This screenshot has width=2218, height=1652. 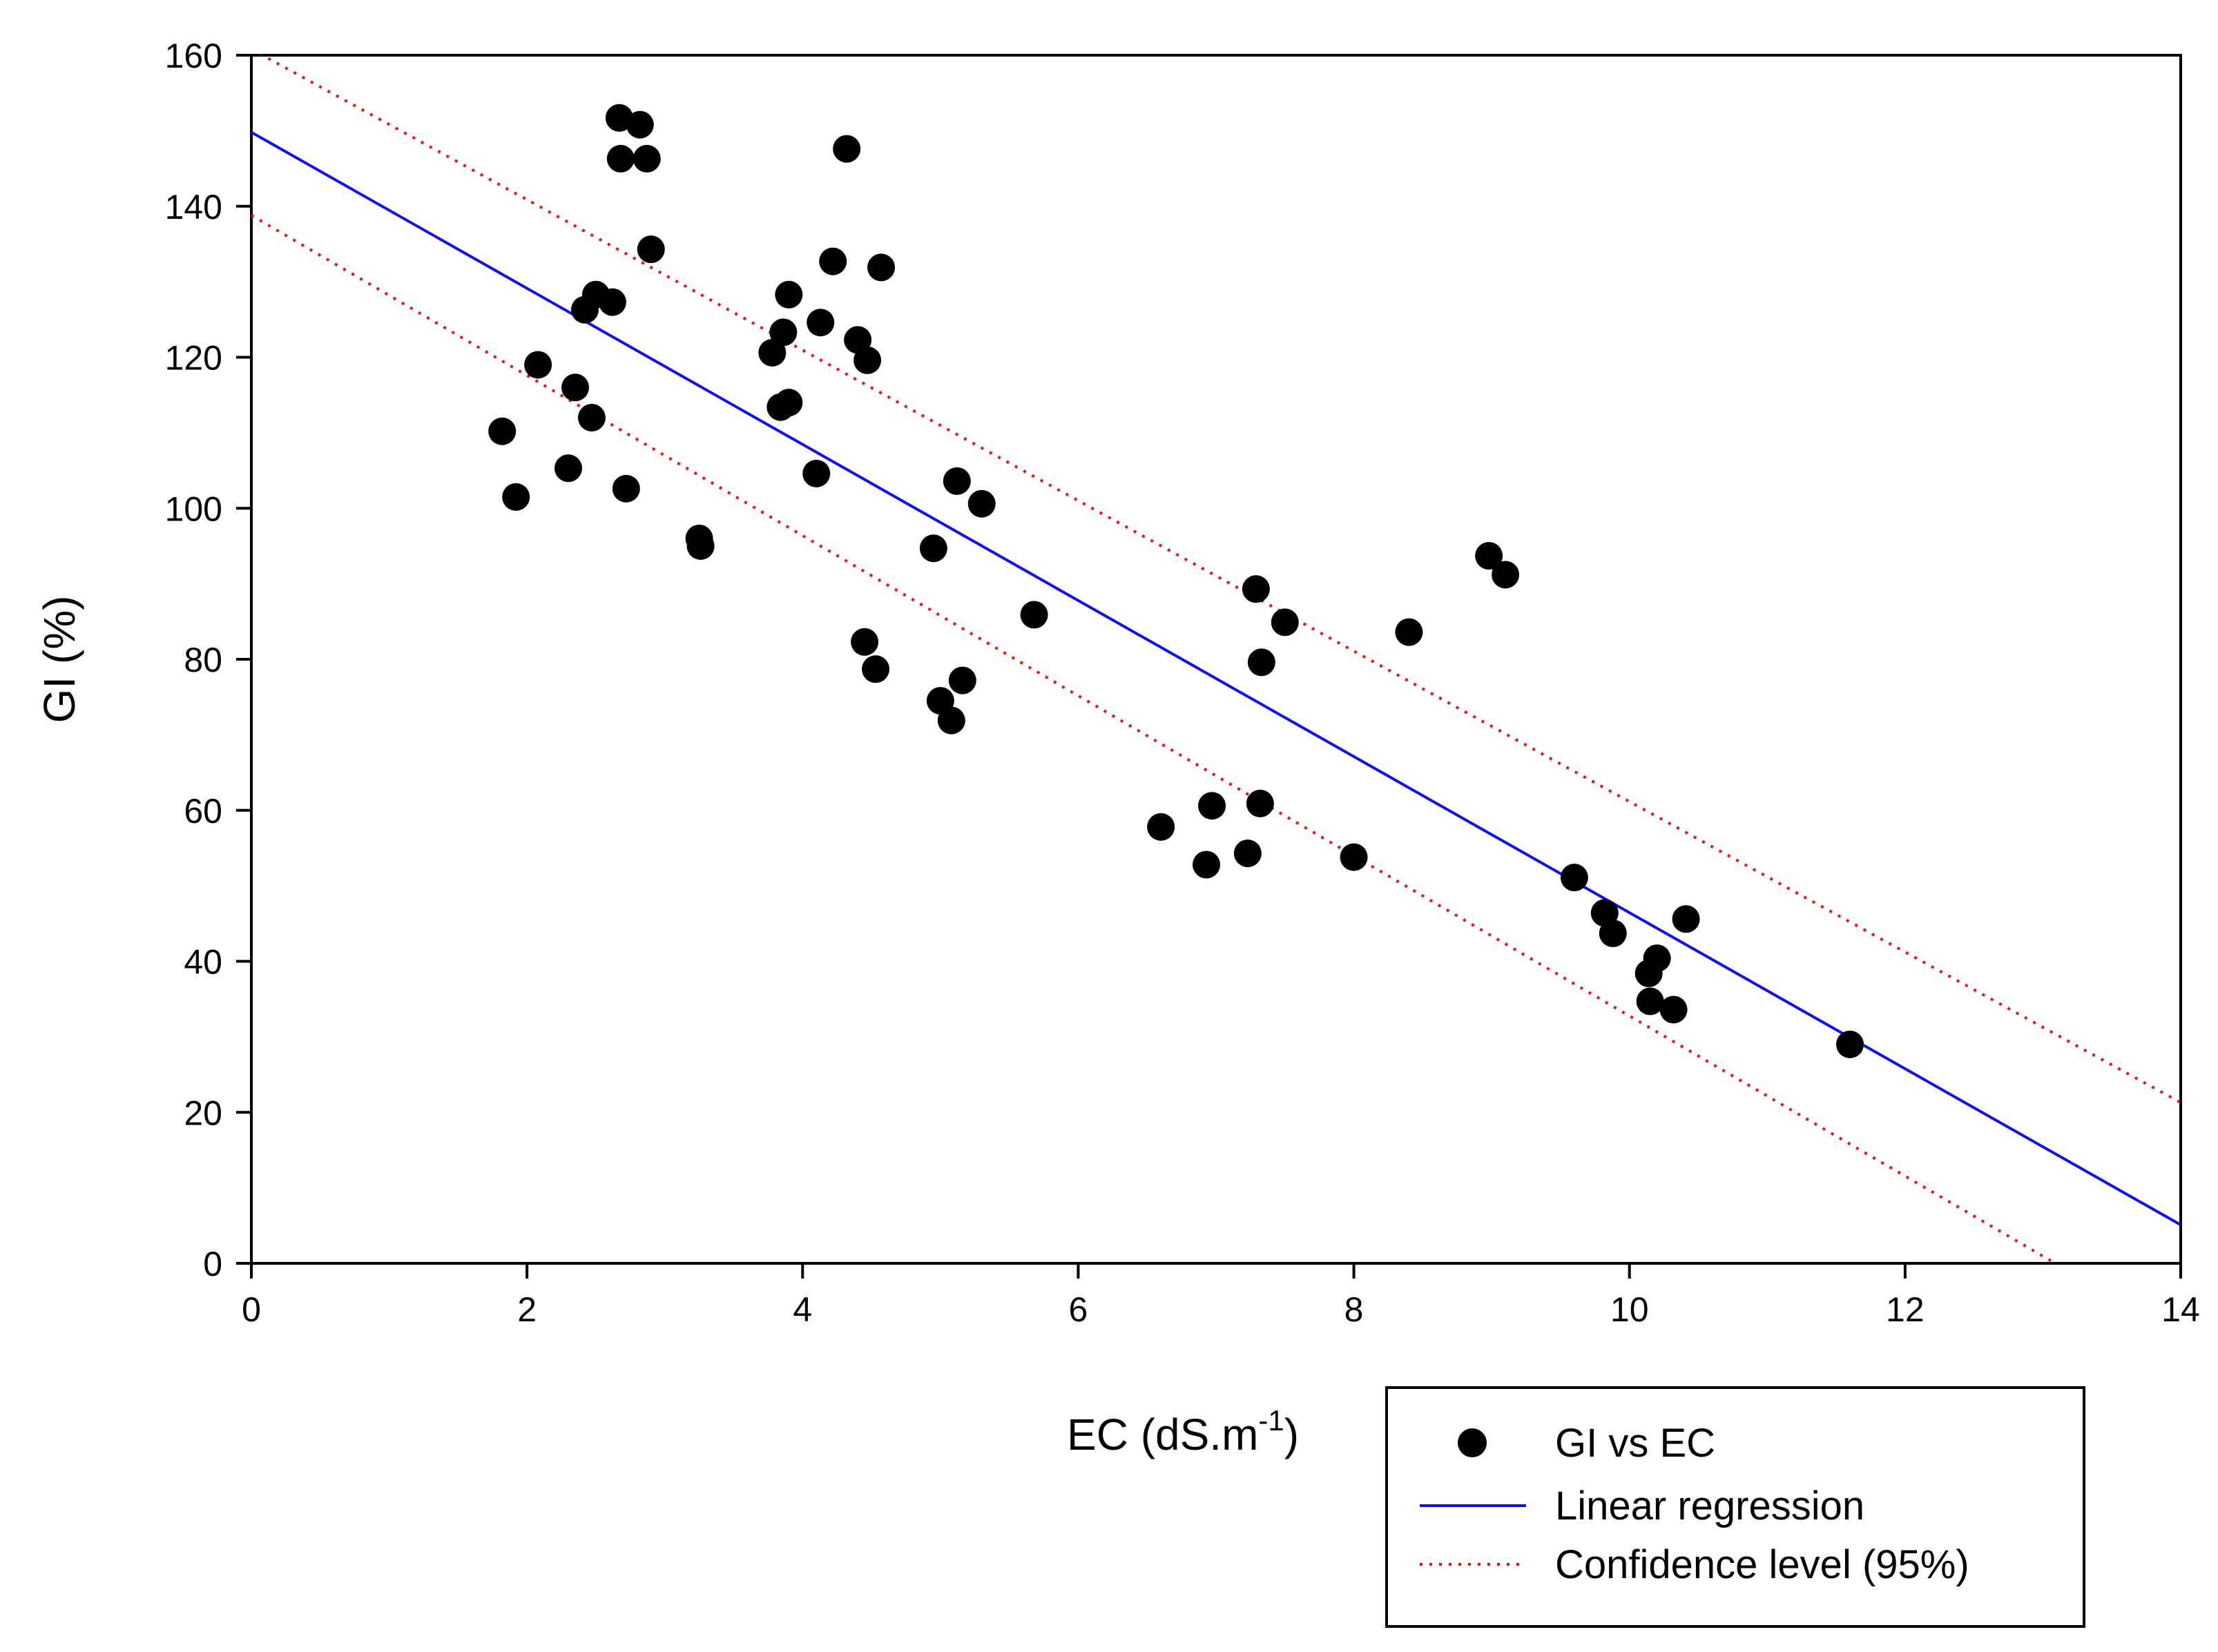 What do you see at coordinates (802, 1309) in the screenshot?
I see `x-tick-label: 4` at bounding box center [802, 1309].